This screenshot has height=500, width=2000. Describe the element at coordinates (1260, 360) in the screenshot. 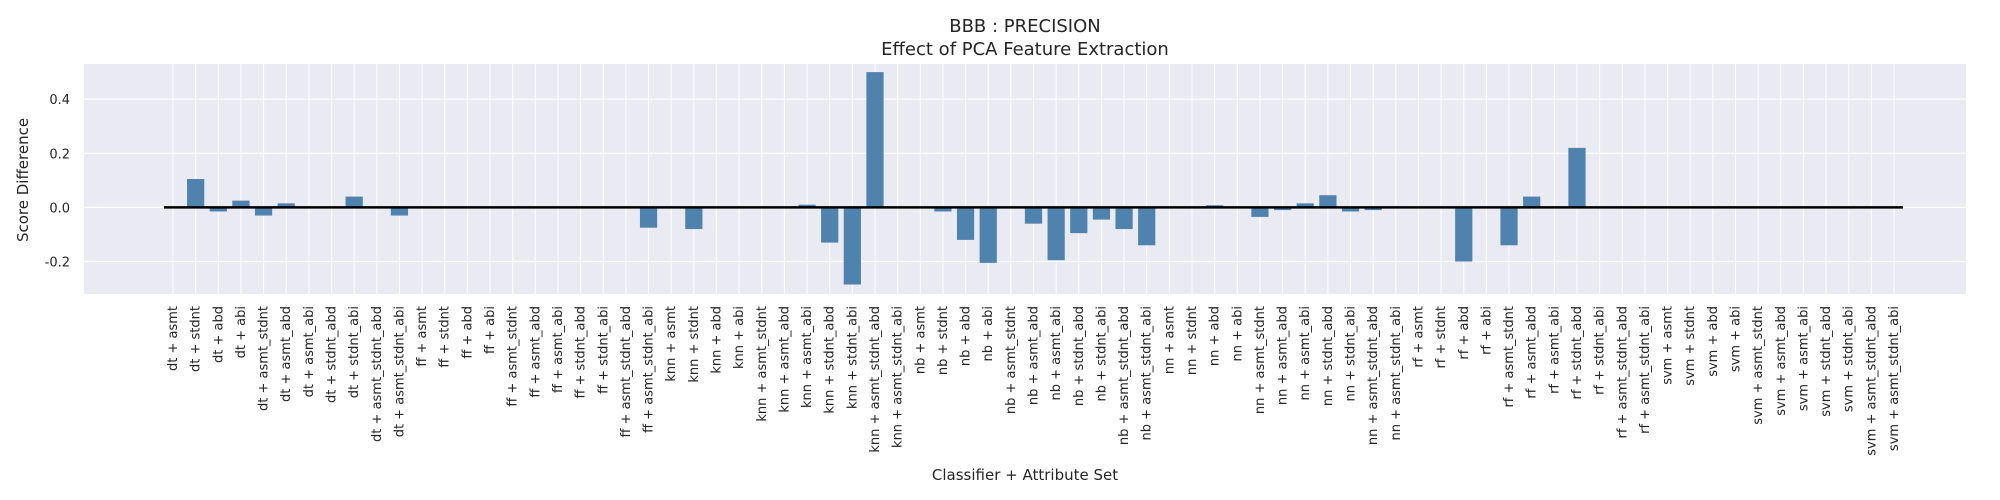

I see `x-tick-label: nn + asmt_stdnt` at that location.